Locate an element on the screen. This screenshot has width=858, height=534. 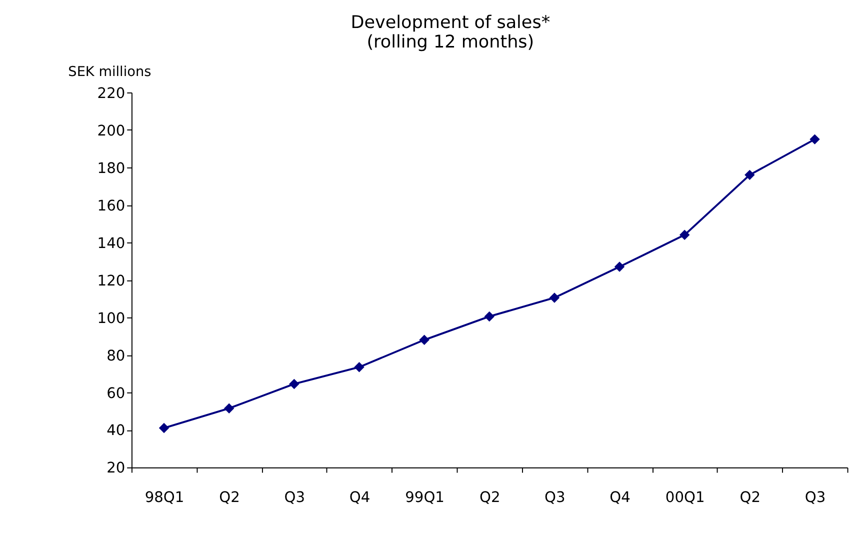
y-tick-label: 160 is located at coordinates (111, 205).